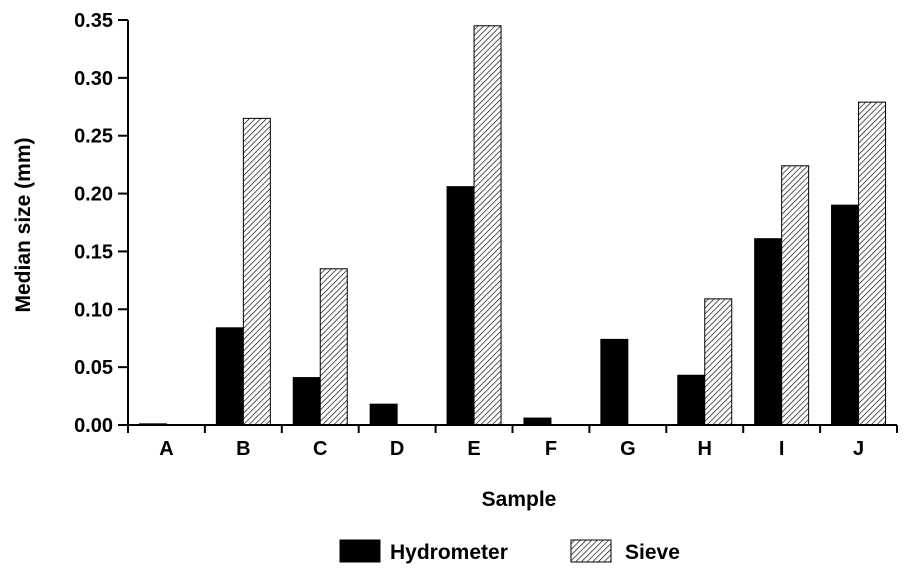 The width and height of the screenshot is (904, 569). What do you see at coordinates (333, 347) in the screenshot?
I see `bar-sieve-c` at bounding box center [333, 347].